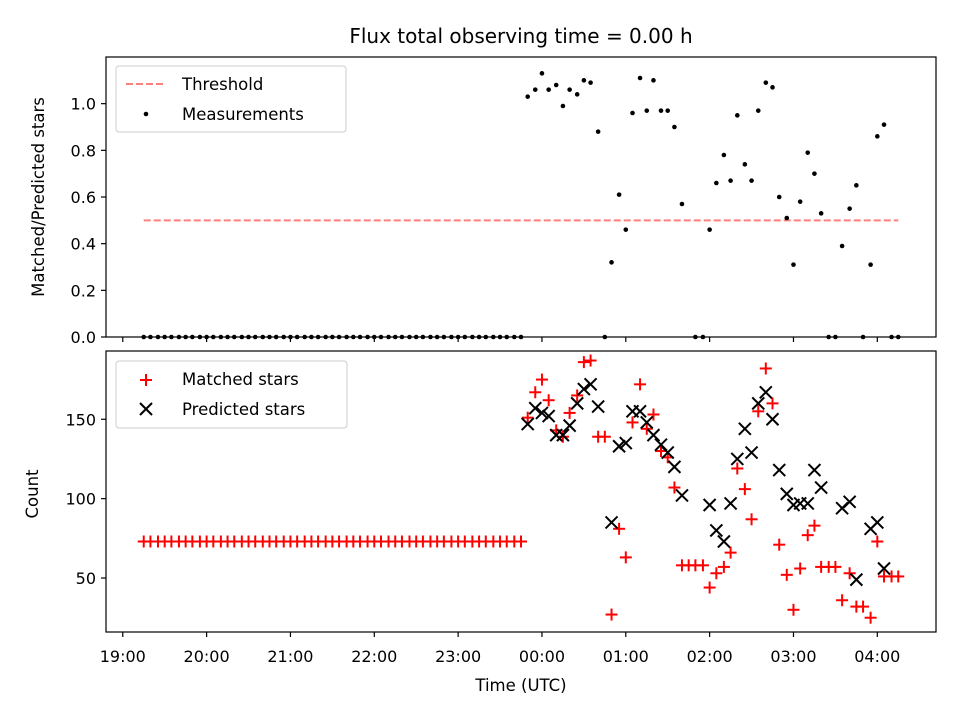  What do you see at coordinates (243, 409) in the screenshot?
I see `predicted-legend-label: Predicted stars` at bounding box center [243, 409].